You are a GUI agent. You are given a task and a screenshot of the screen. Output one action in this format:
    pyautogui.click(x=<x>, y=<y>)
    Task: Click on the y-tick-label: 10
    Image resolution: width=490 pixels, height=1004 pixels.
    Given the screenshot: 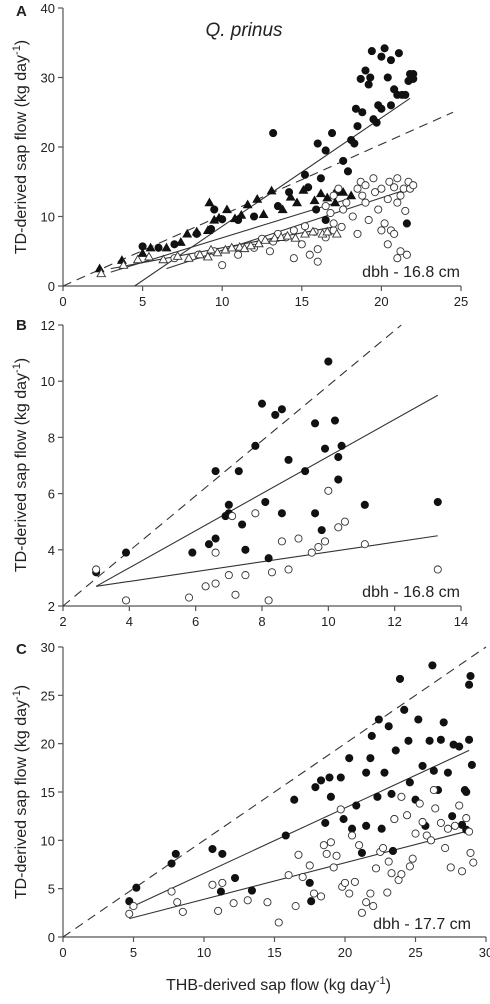 What is the action you would take?
    pyautogui.click(x=48, y=840)
    